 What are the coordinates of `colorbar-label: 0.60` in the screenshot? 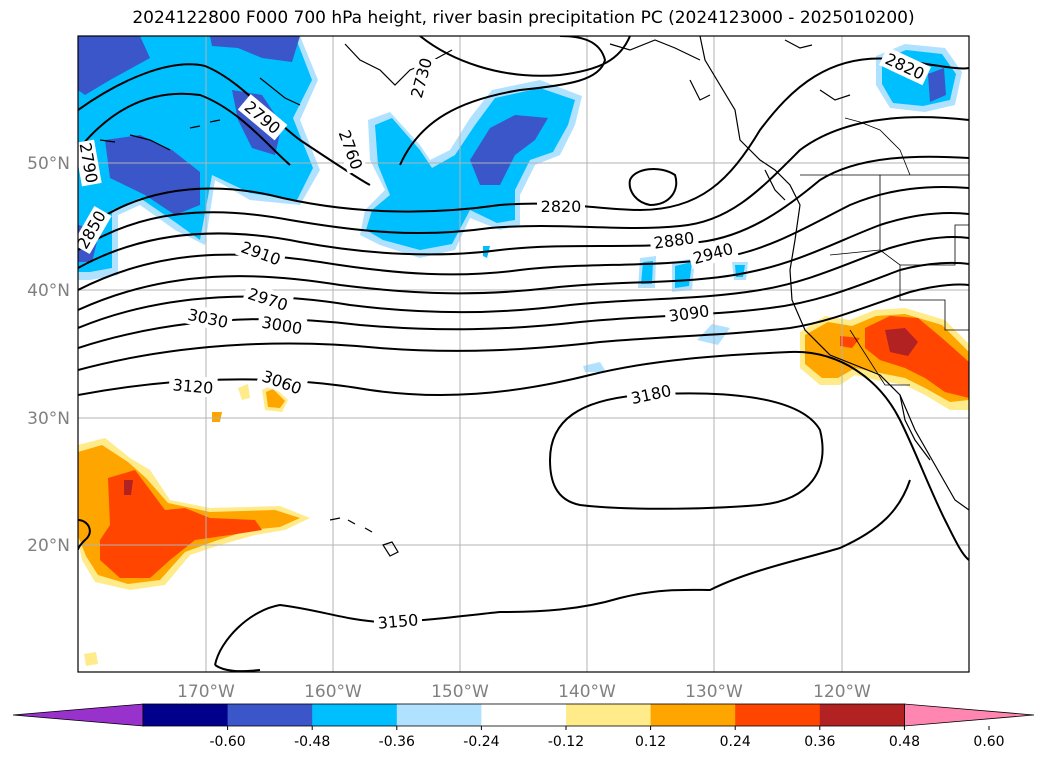 It's located at (988, 742).